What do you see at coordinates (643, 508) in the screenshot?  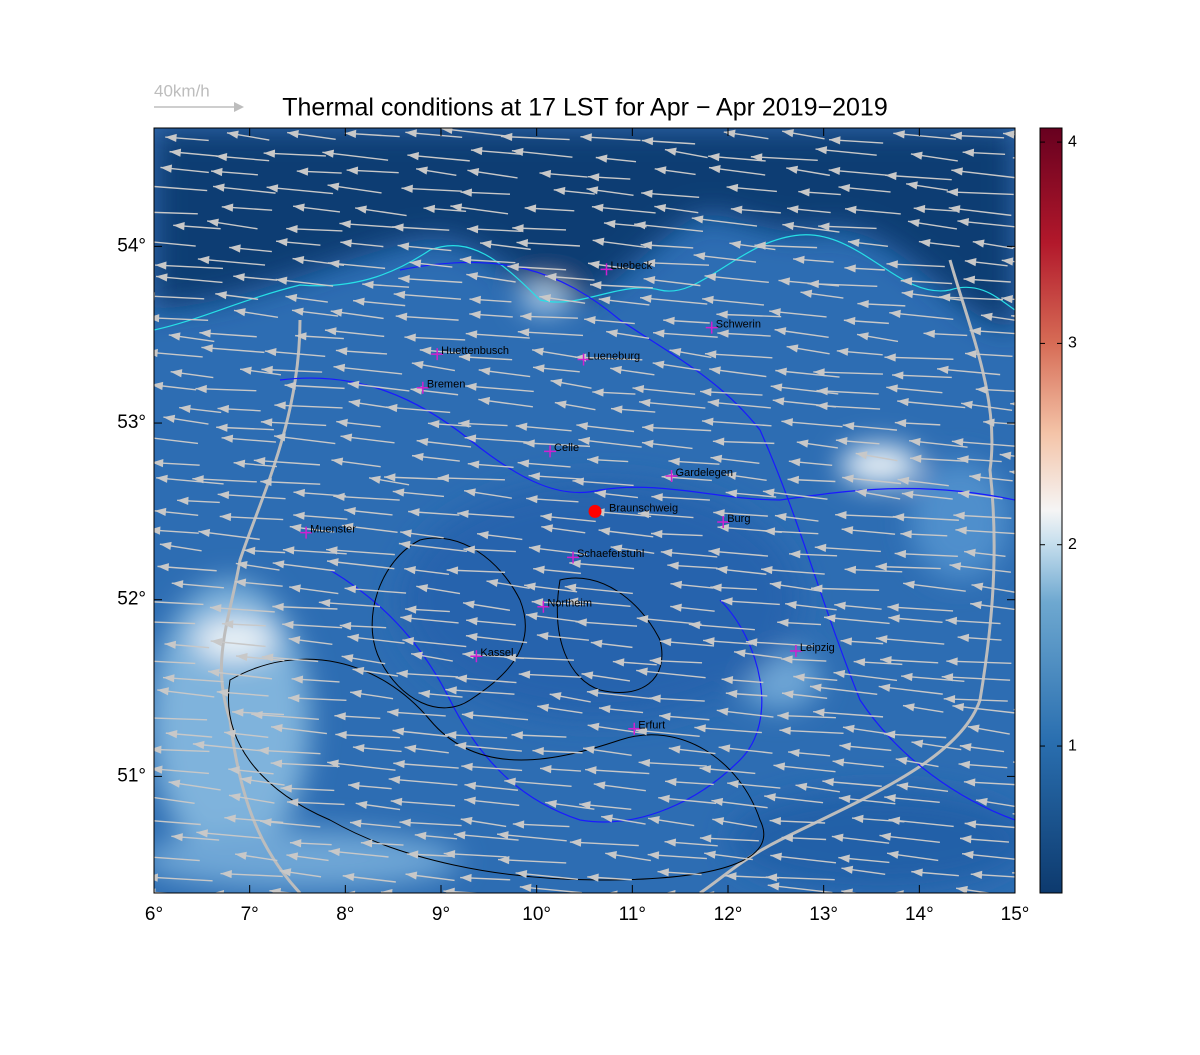 I see `site-label: Braunschweig` at bounding box center [643, 508].